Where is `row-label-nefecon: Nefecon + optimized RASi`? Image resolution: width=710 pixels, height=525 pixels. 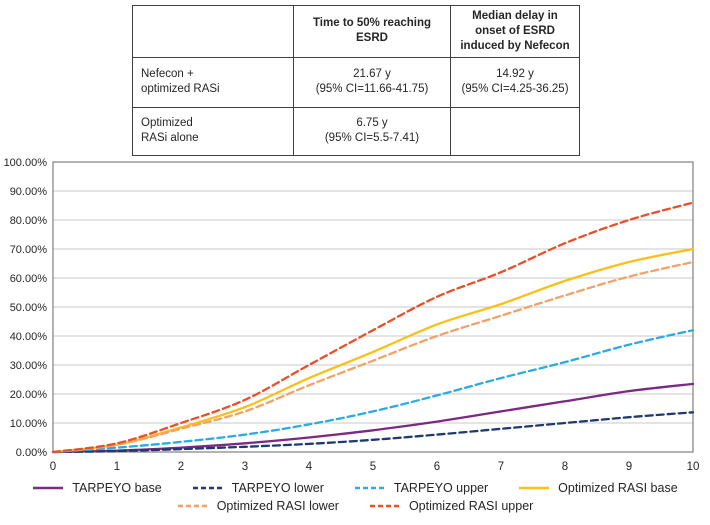
row-label-nefecon: Nefecon + optimized RASi is located at coordinates (213, 82).